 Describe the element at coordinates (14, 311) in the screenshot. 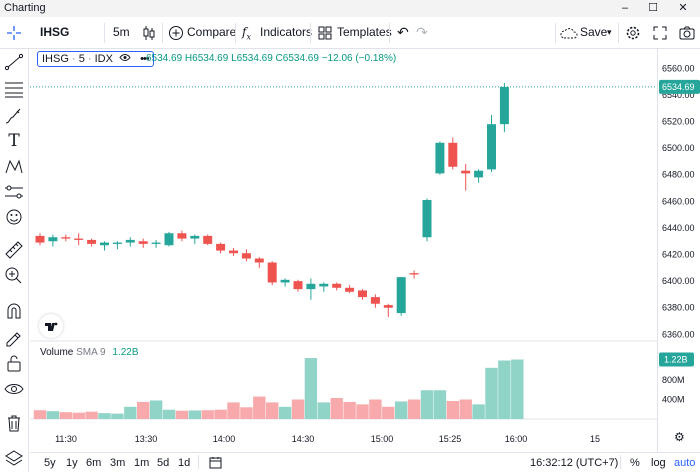

I see `magnet-icon` at that location.